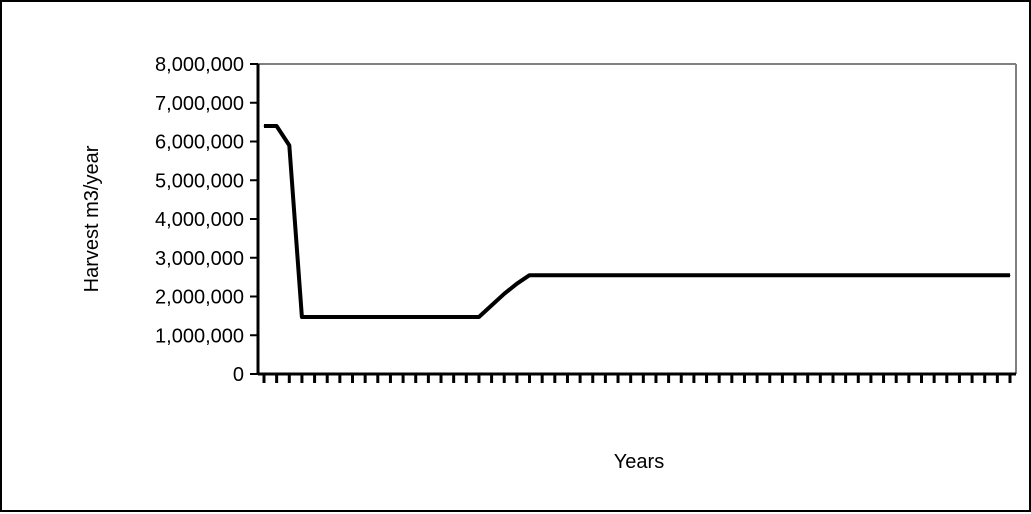  I want to click on y-tick-label: 2,000,000, so click(199, 298).